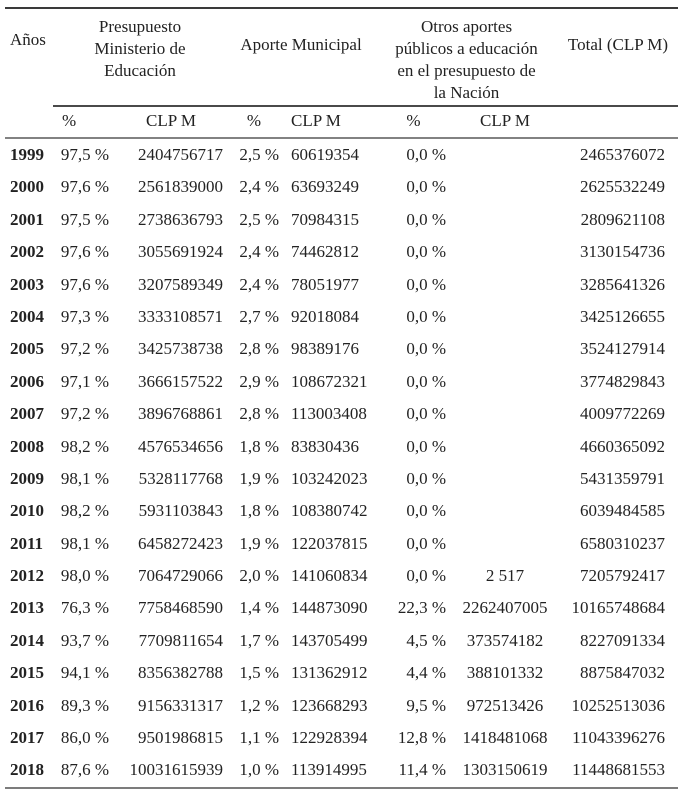 This screenshot has width=682, height=797. I want to click on total-clp-cell: 3130154736, so click(622, 252).